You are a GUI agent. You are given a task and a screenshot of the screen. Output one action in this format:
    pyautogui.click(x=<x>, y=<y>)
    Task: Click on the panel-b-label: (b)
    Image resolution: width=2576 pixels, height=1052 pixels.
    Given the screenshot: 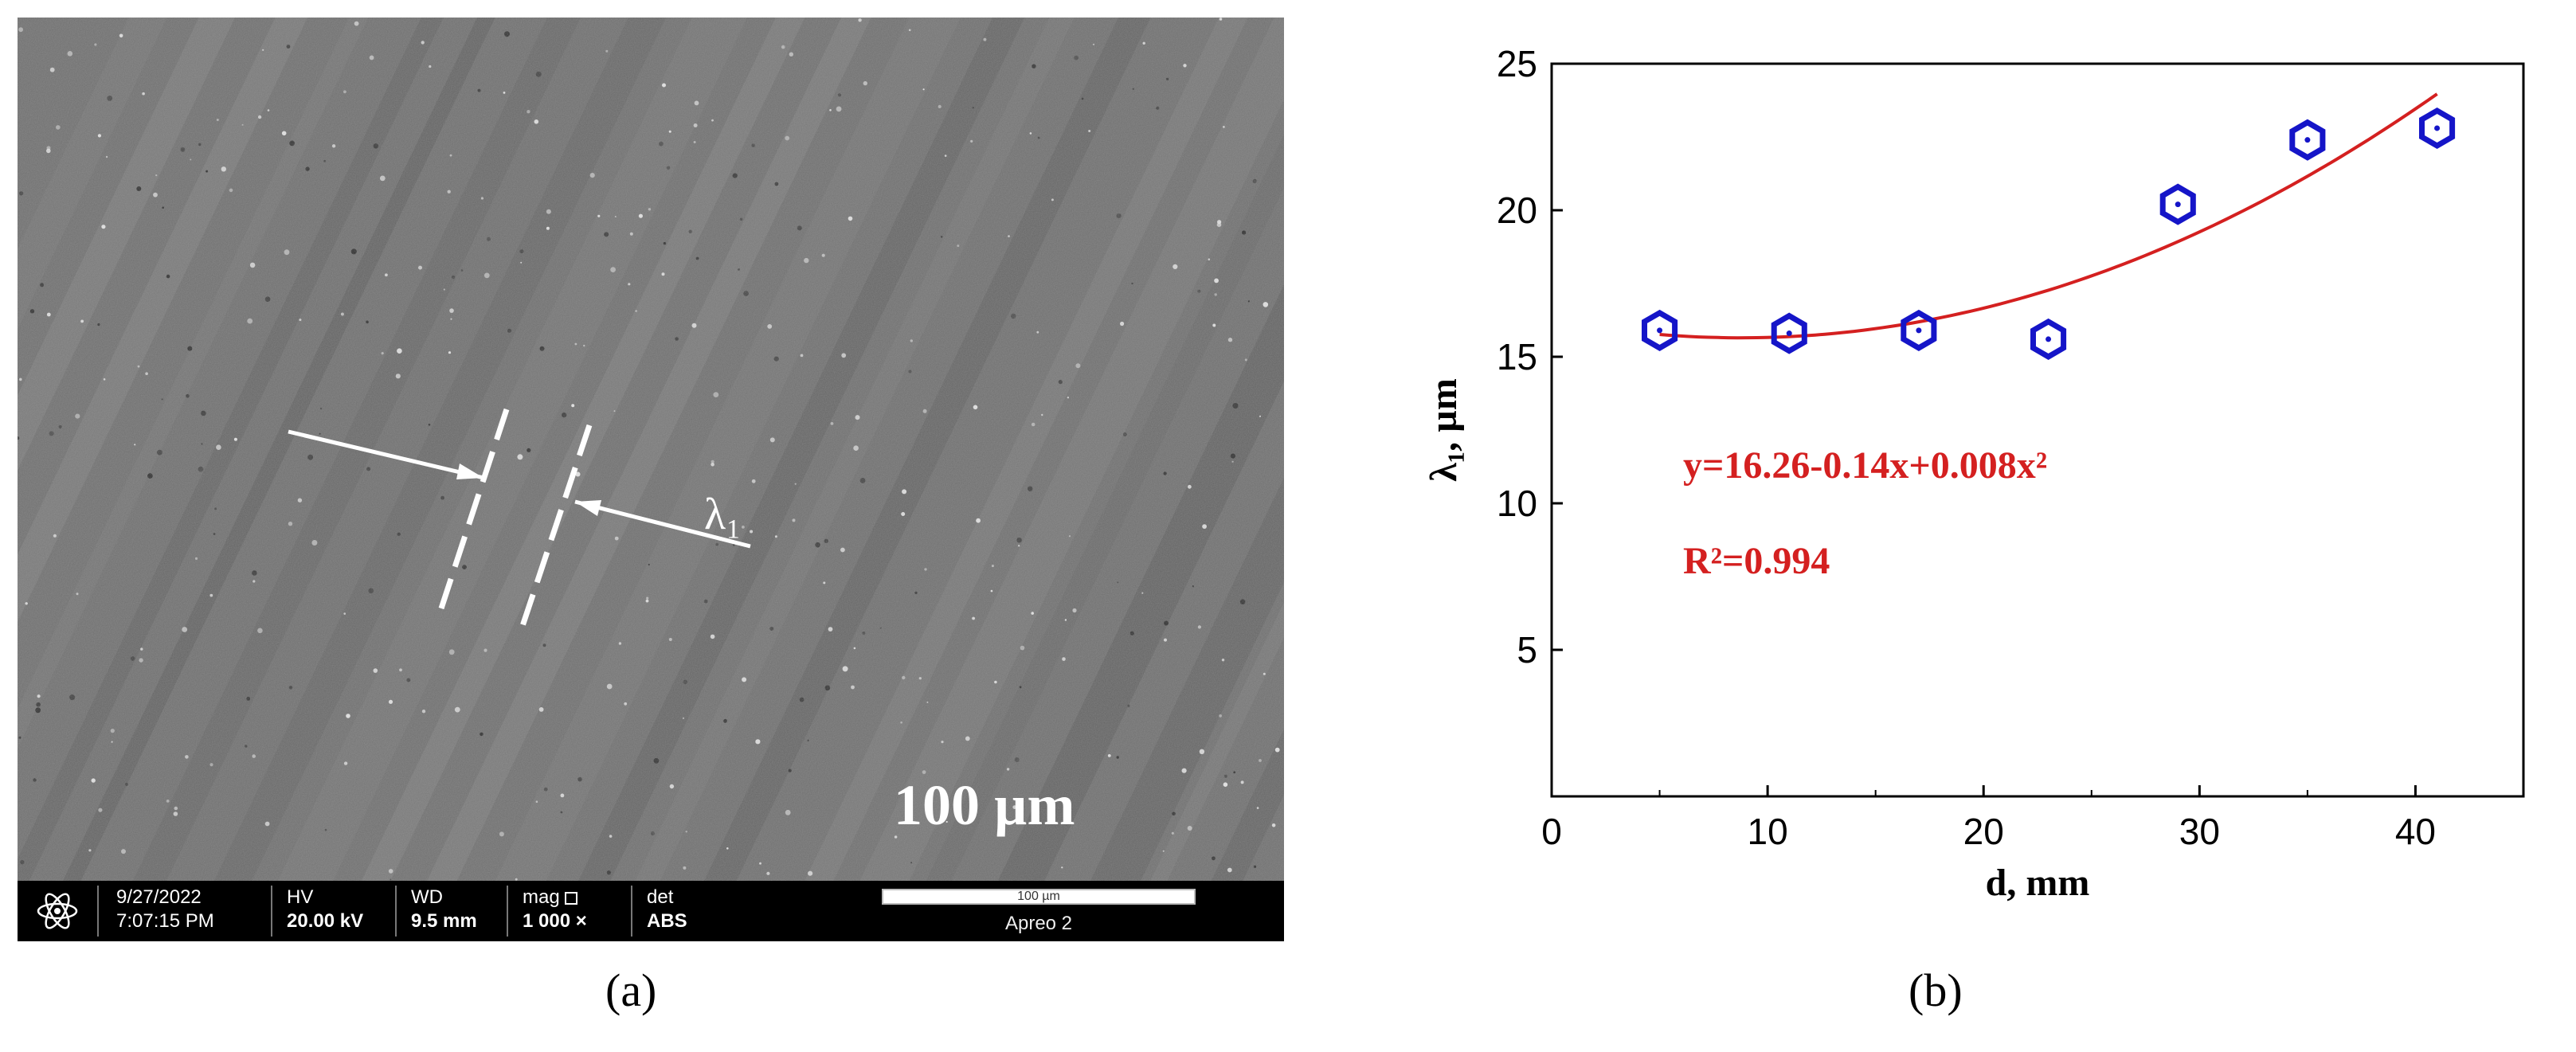 What is the action you would take?
    pyautogui.click(x=1936, y=990)
    